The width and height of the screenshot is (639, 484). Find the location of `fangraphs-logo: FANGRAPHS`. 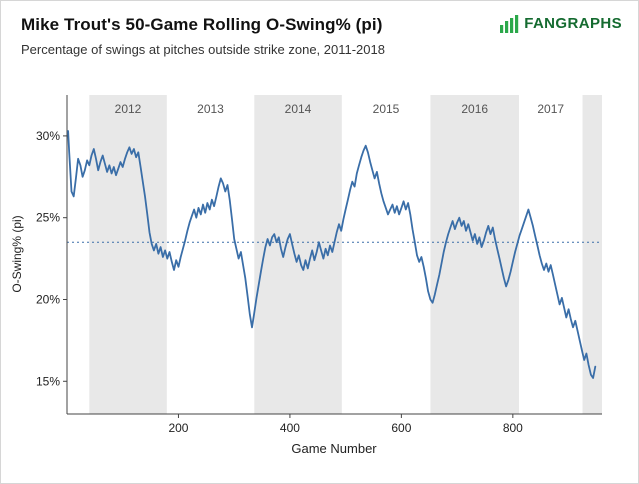

fangraphs-logo: FANGRAPHS is located at coordinates (561, 24).